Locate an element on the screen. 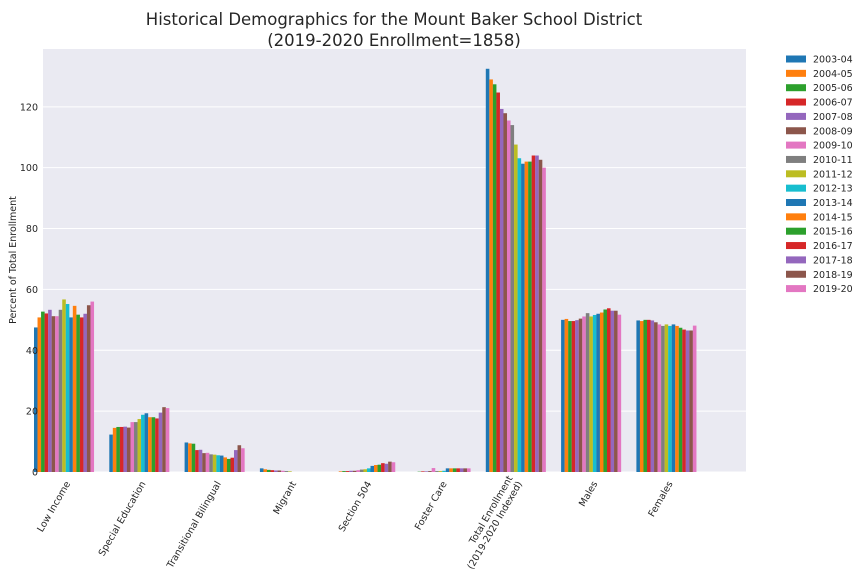  legend-label: 2004-05 is located at coordinates (833, 74).